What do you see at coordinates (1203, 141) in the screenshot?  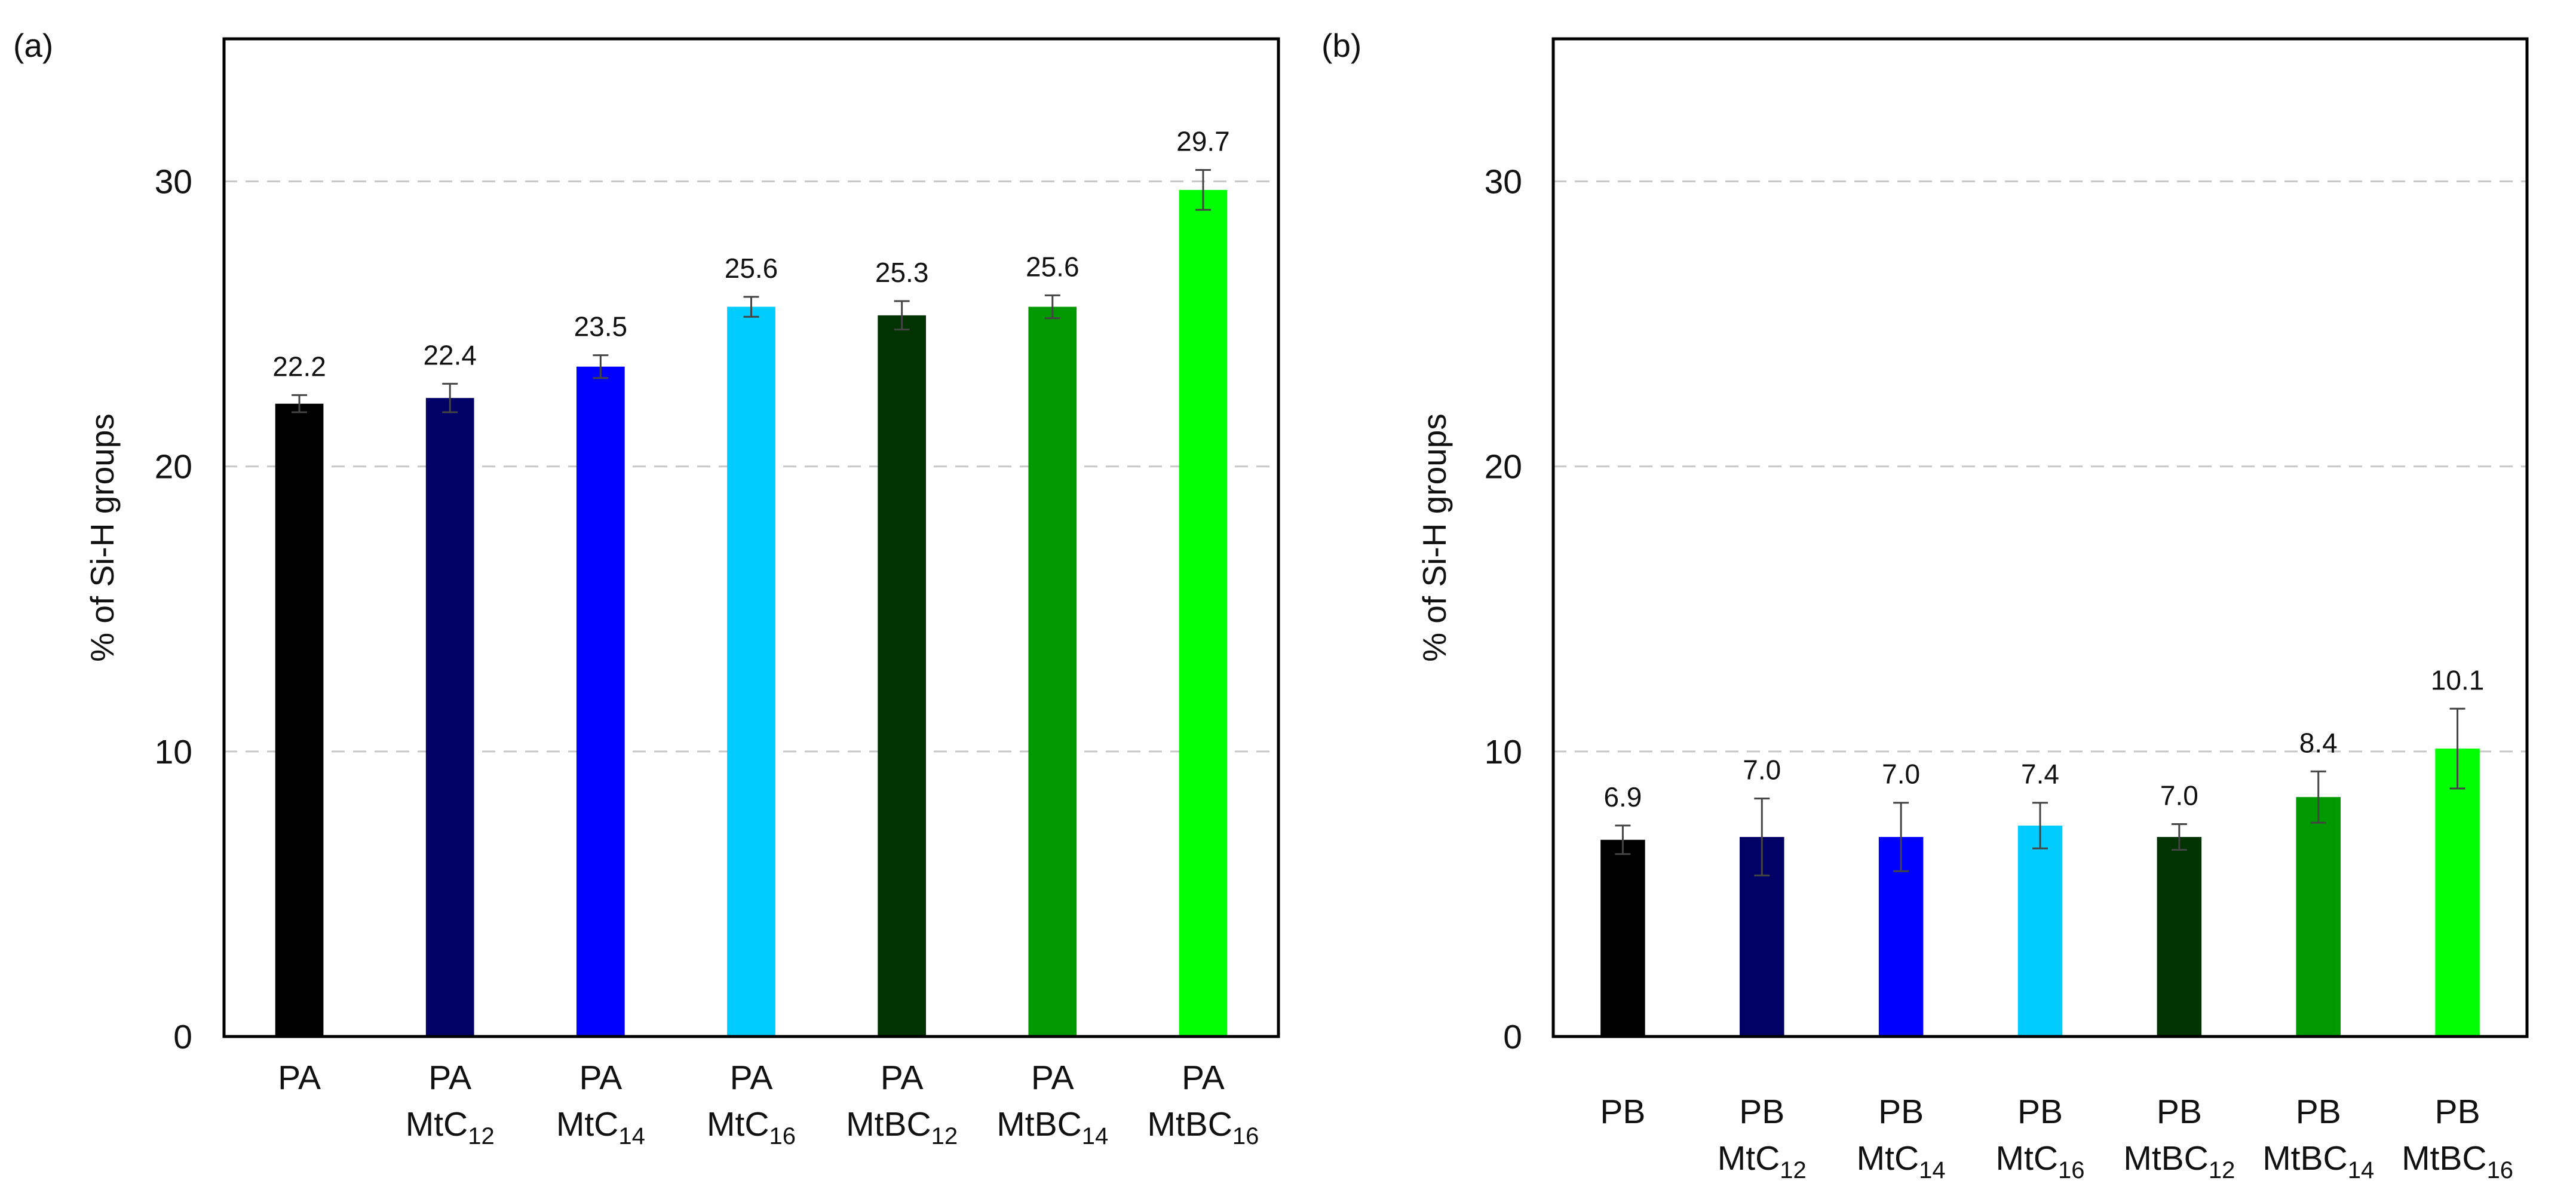 I see `data-label: 29.7` at bounding box center [1203, 141].